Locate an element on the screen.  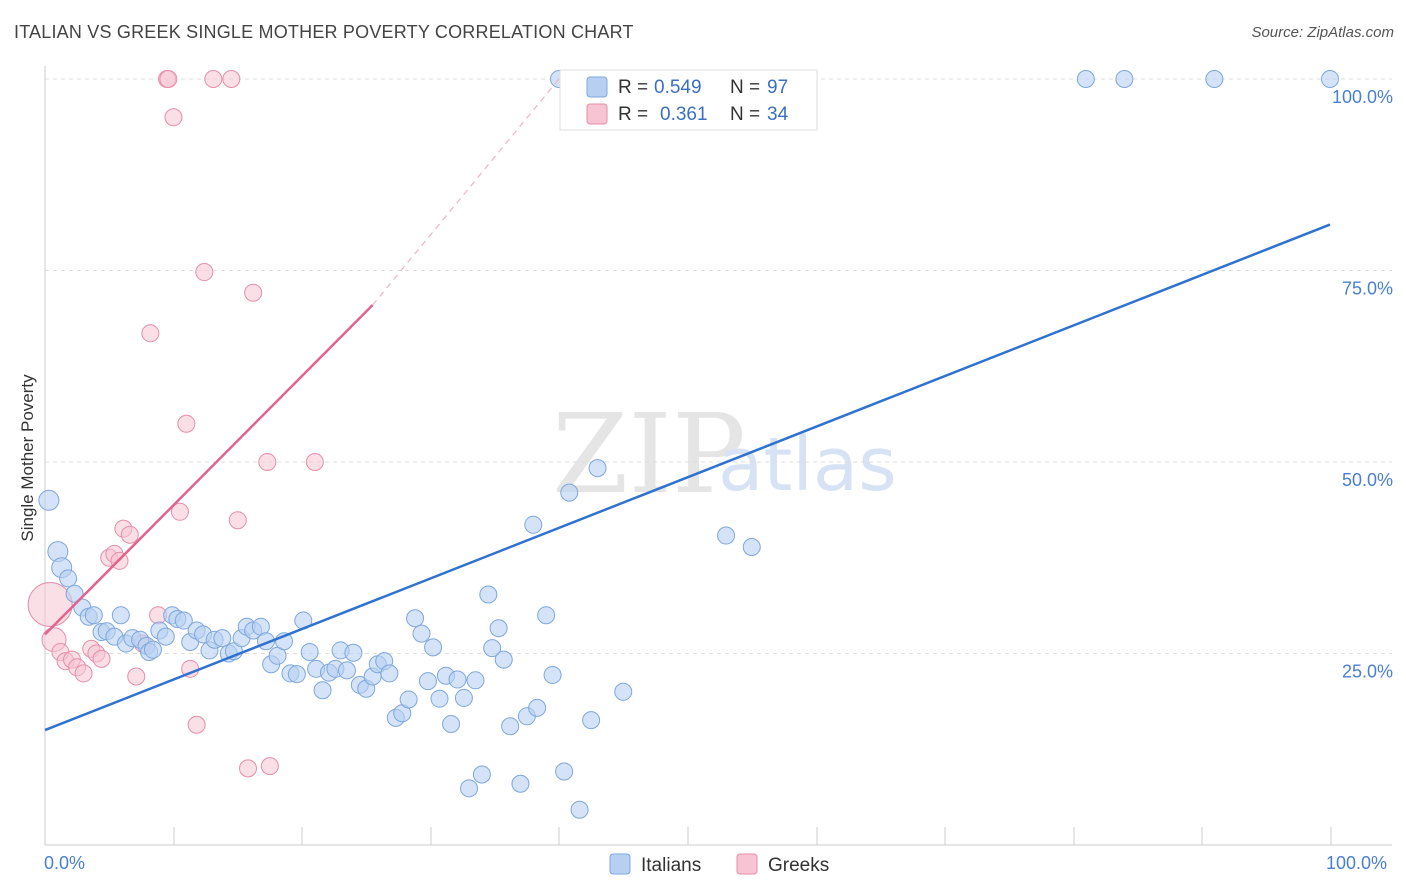
bottom-legend: Italians Greeks is located at coordinates (719, 864).